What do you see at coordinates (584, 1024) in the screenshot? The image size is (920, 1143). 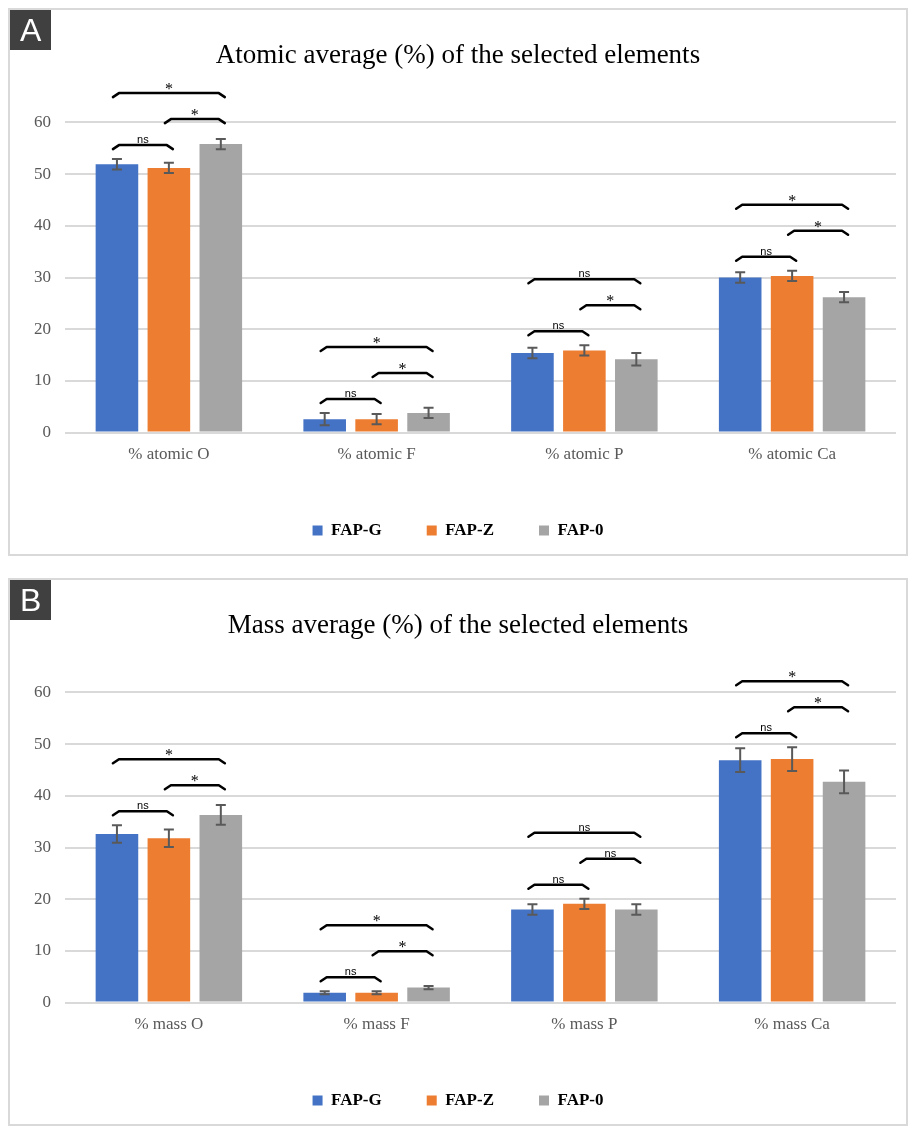 I see `x-tick-label: % mass P` at bounding box center [584, 1024].